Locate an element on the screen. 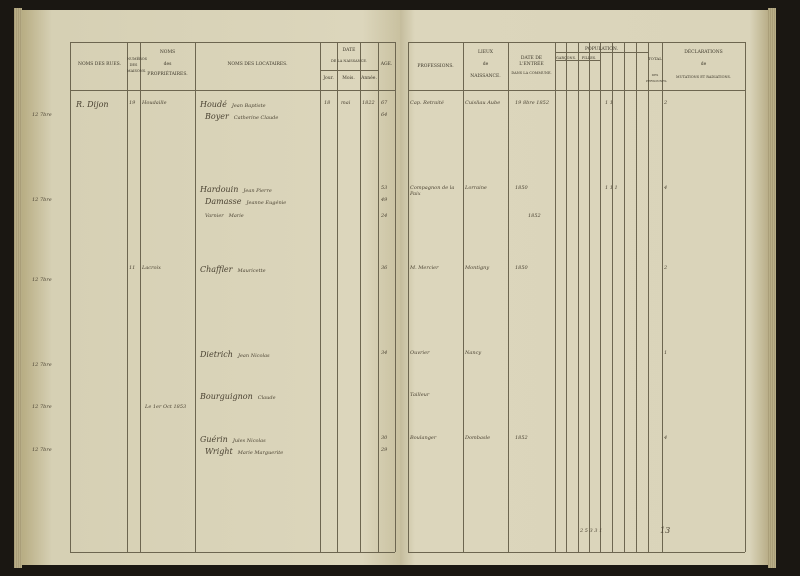 This screenshot has width=800, height=576. tenant-line: Houdé Jean Baptiste is located at coordinates (233, 104).